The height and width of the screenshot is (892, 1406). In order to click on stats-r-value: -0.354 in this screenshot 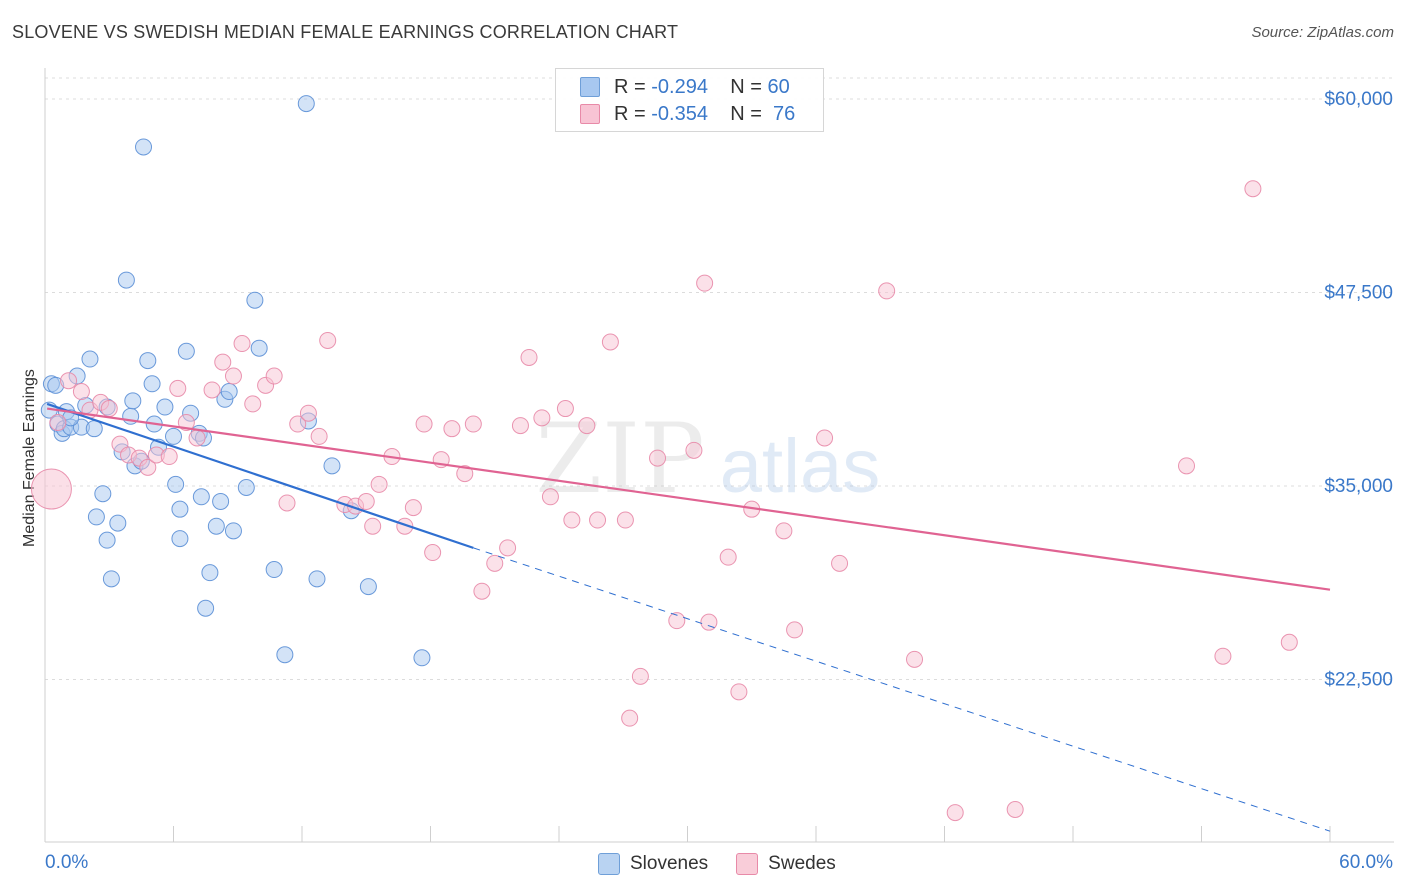, I will do `click(679, 113)`.